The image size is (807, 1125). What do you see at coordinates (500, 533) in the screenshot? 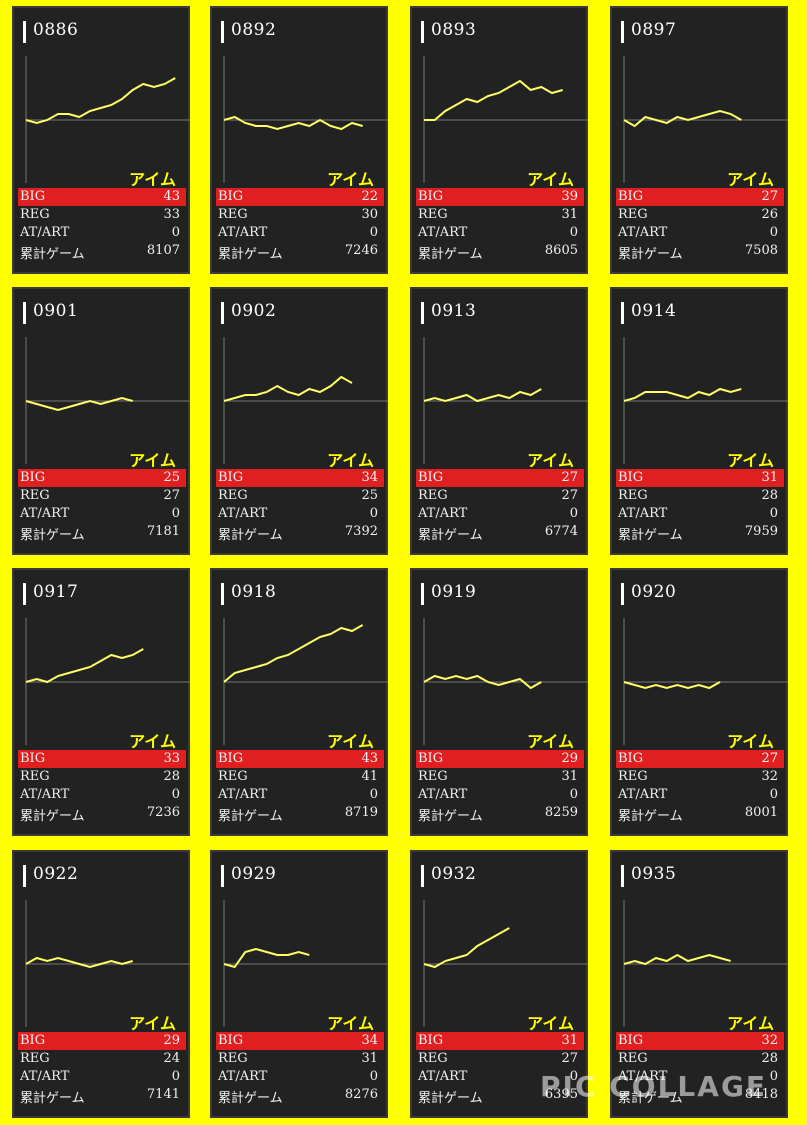
I see `total-games-row: 累計ゲーム 6774` at bounding box center [500, 533].